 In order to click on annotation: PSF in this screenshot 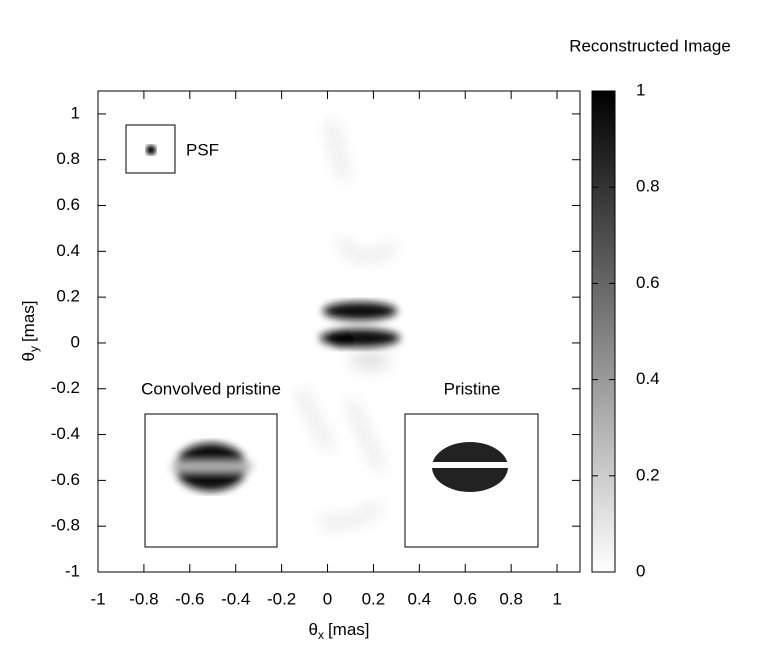, I will do `click(202, 149)`.